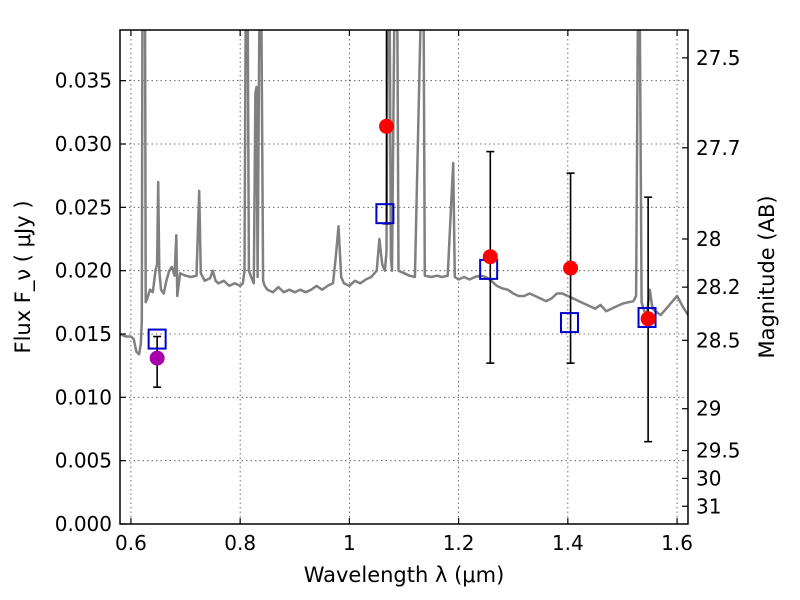 The width and height of the screenshot is (800, 600). I want to click on x-tick-label: 1.2, so click(459, 543).